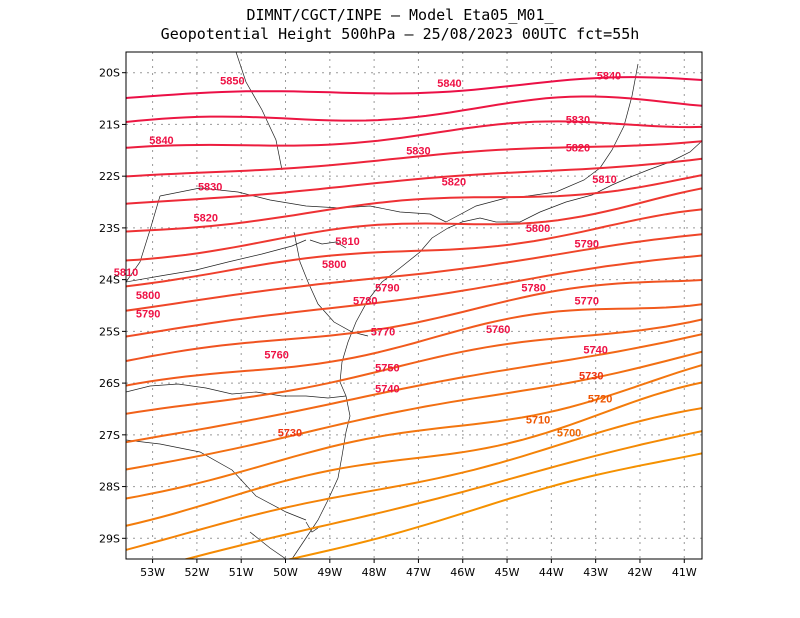 This screenshot has width=800, height=618. I want to click on lon-tick-label: 44W, so click(551, 572).